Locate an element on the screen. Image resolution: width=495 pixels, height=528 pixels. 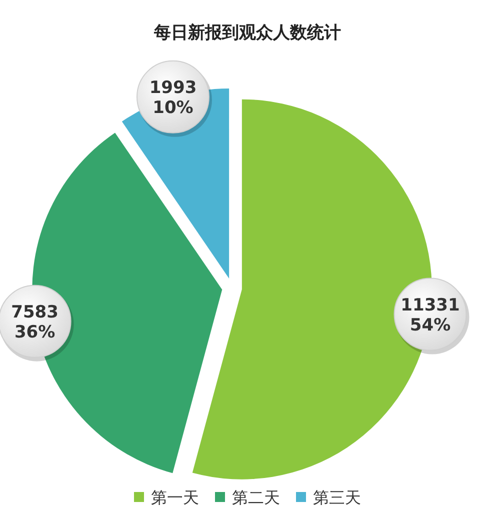
chart-title: 每日新报到观众人数统计 is located at coordinates (247, 33).